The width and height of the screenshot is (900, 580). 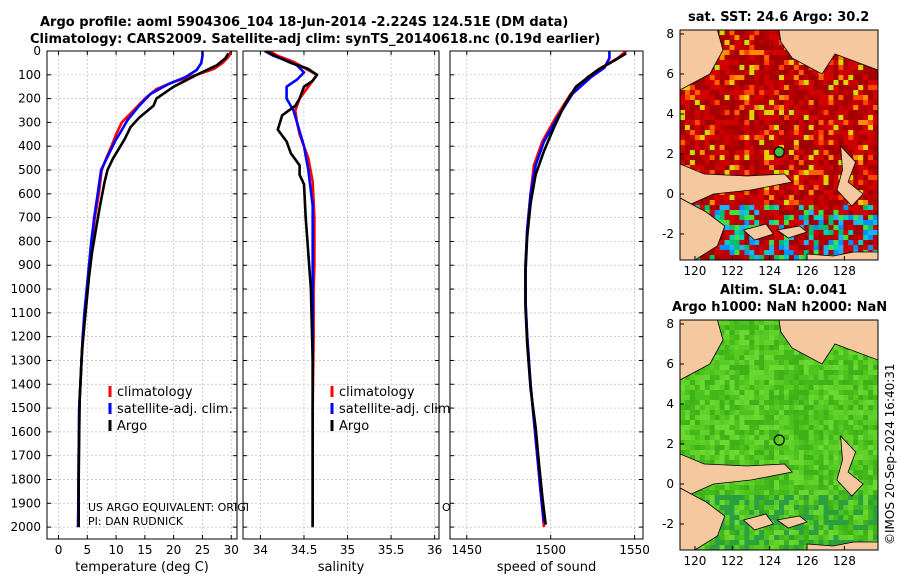 What do you see at coordinates (694, 561) in the screenshot?
I see `map-x-tick-label: 120` at bounding box center [694, 561].